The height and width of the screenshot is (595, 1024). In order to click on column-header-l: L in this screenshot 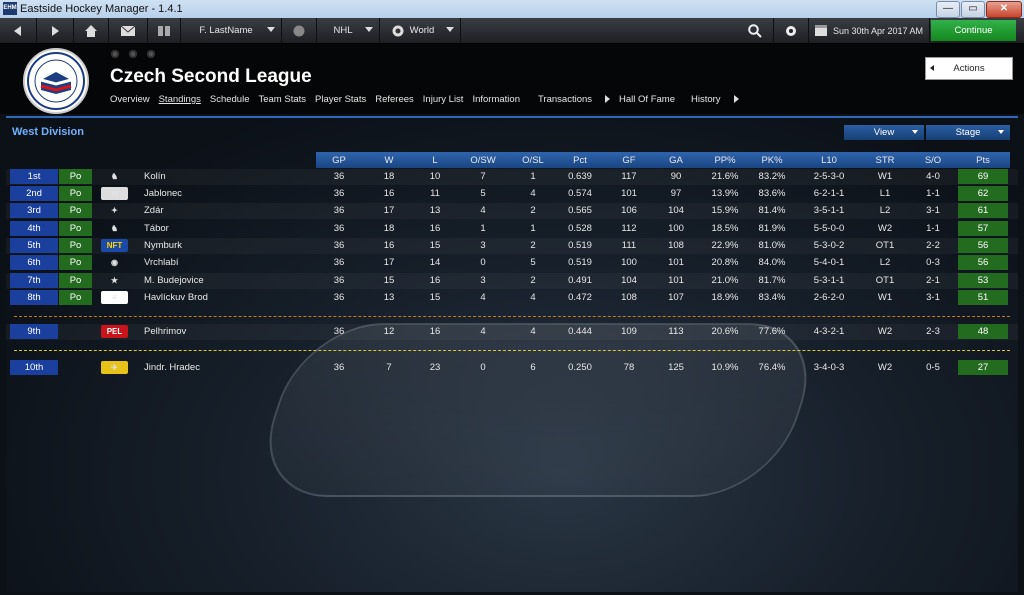, I will do `click(435, 160)`.